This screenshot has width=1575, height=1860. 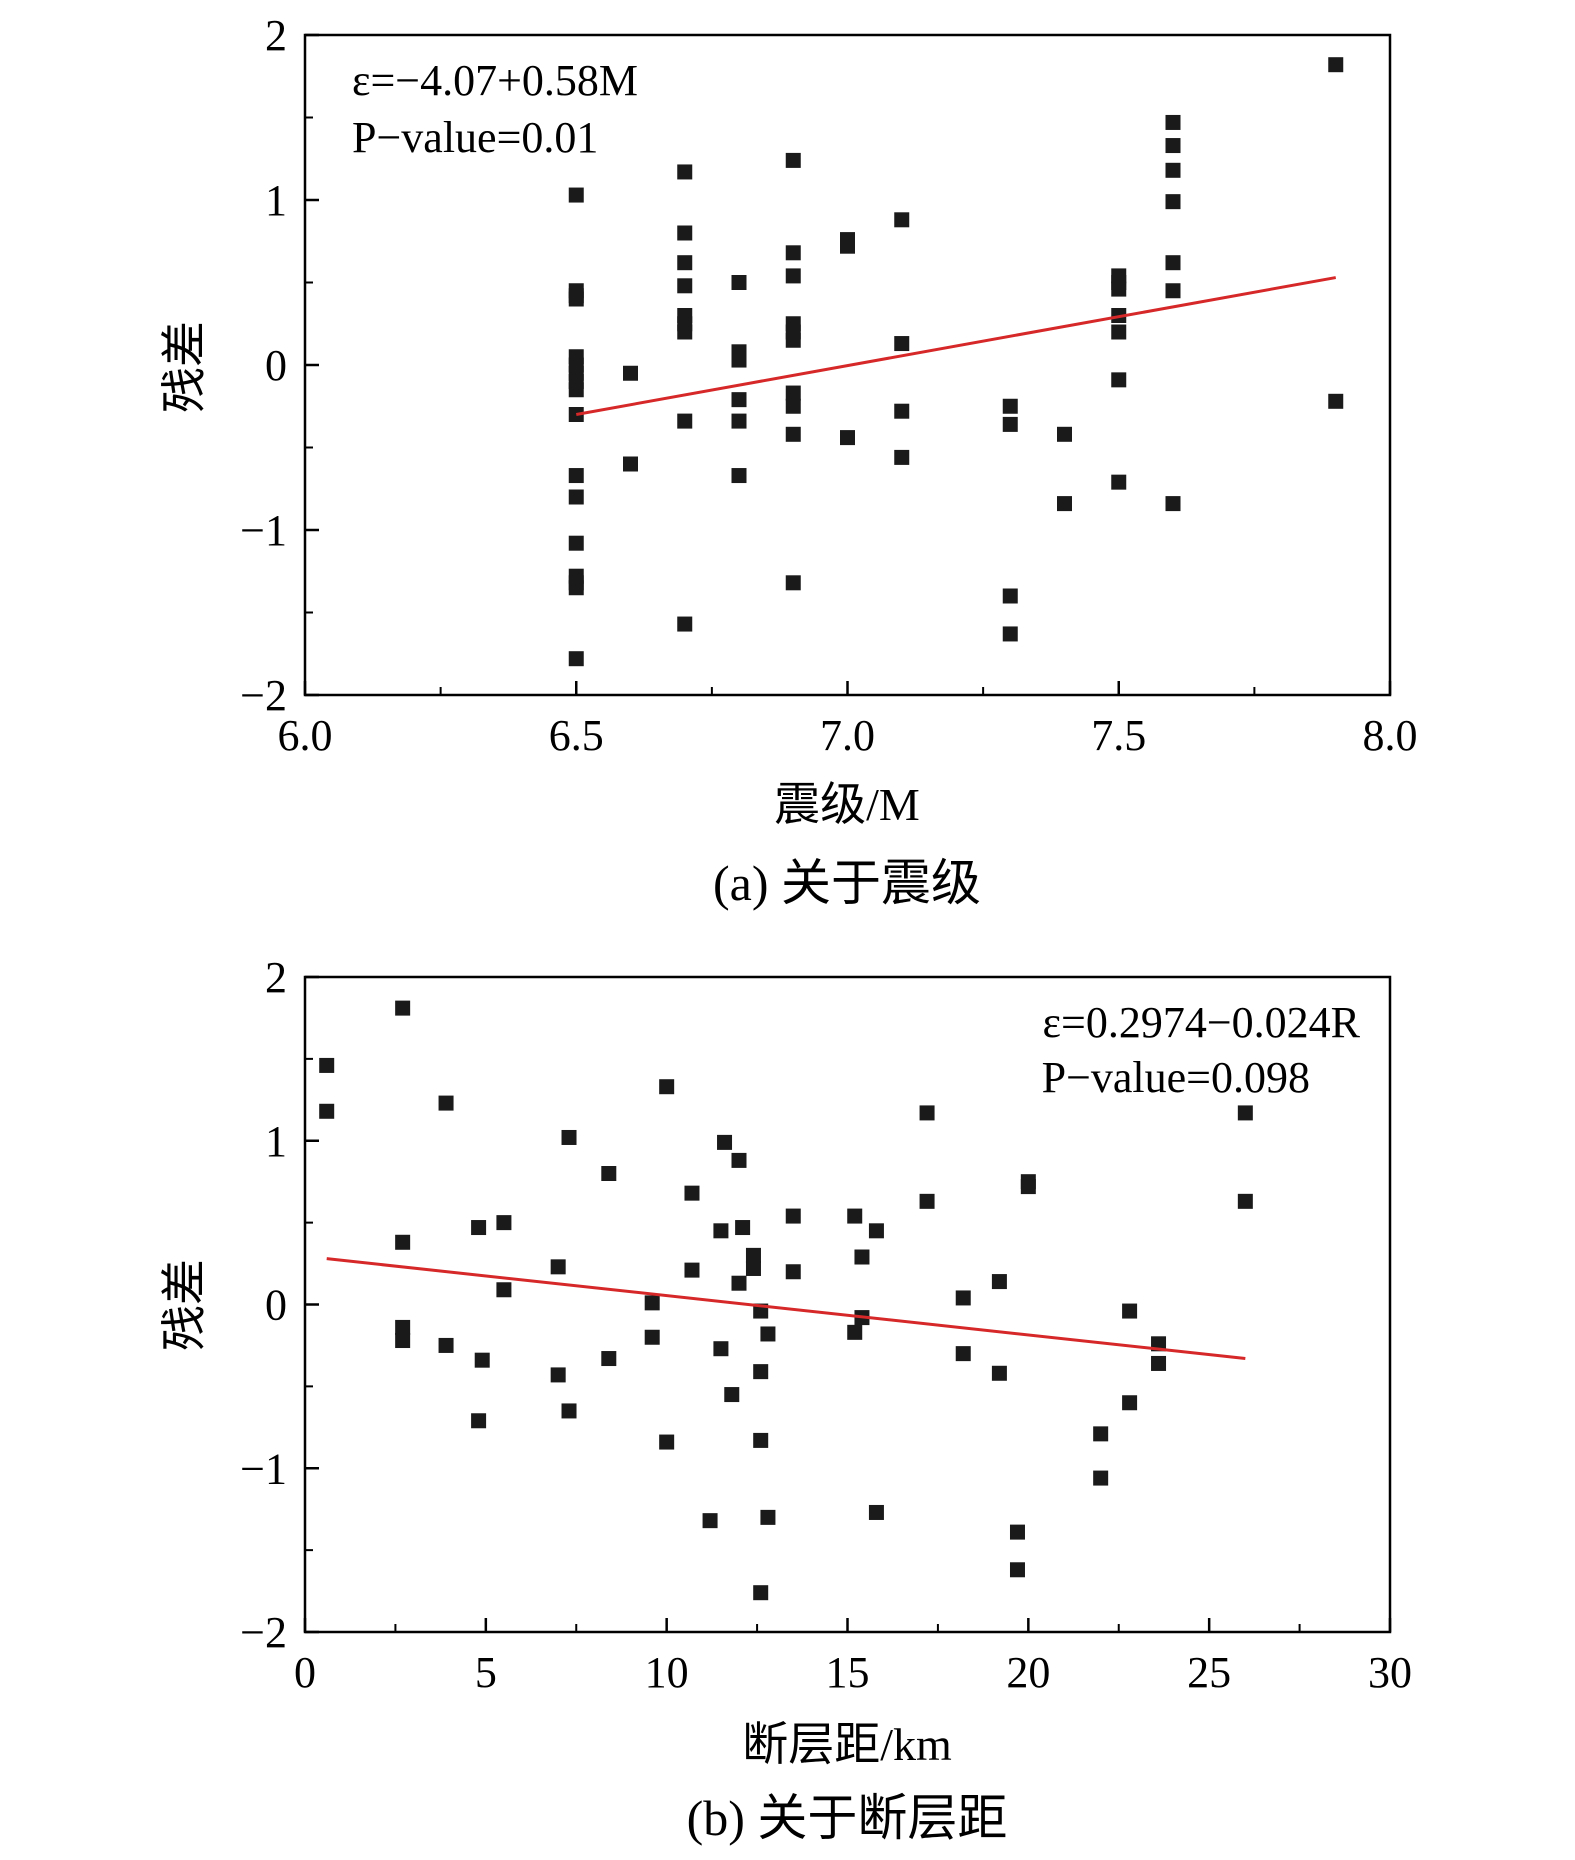 I want to click on x-tick-label: 20, so click(x=1028, y=1672).